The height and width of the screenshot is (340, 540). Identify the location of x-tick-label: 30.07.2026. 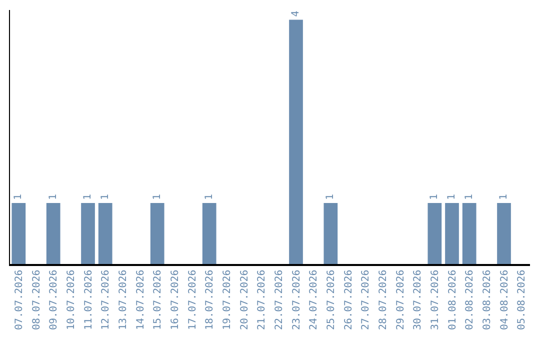
(418, 300).